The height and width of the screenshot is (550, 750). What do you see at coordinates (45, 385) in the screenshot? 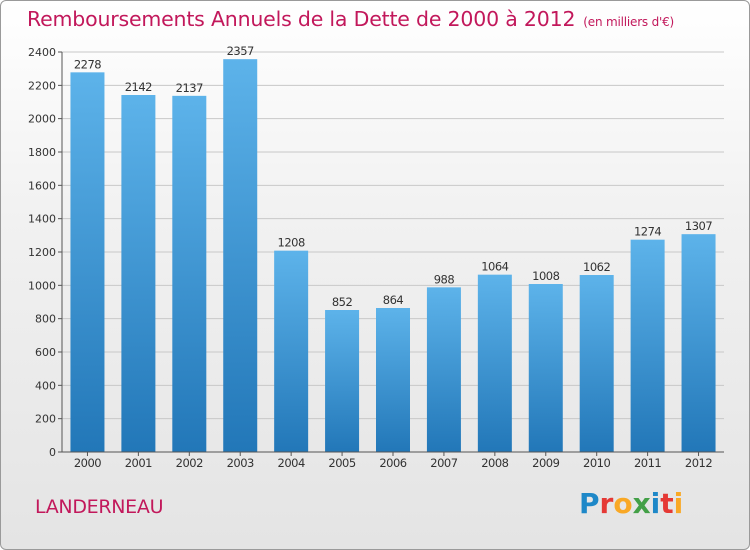
I see `y-tick-label: 400` at bounding box center [45, 385].